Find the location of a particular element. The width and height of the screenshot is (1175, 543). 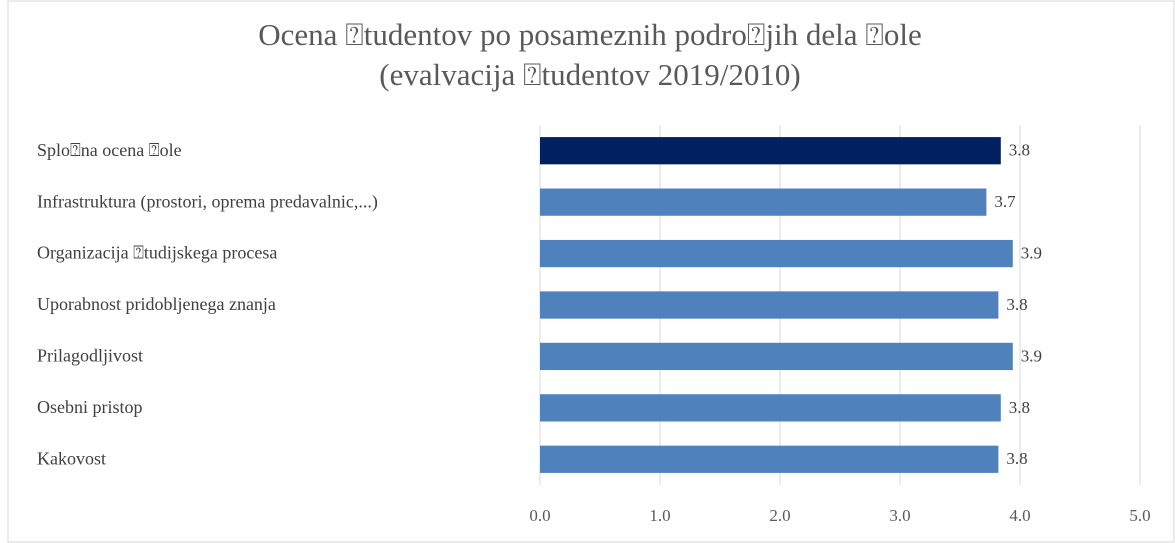

y-tick-label: Osebni pristop is located at coordinates (90, 407).